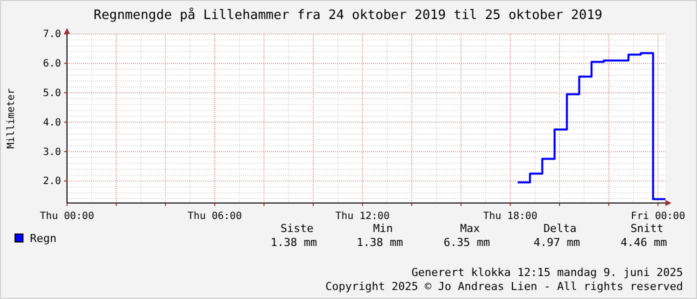 Image resolution: width=697 pixels, height=299 pixels. What do you see at coordinates (297, 228) in the screenshot?
I see `text: Siste` at bounding box center [297, 228].